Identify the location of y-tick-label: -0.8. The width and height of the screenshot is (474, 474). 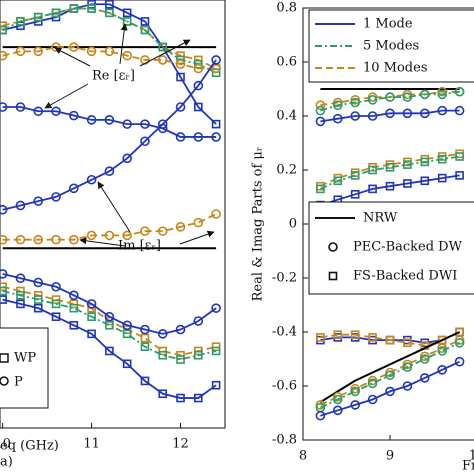
(284, 440).